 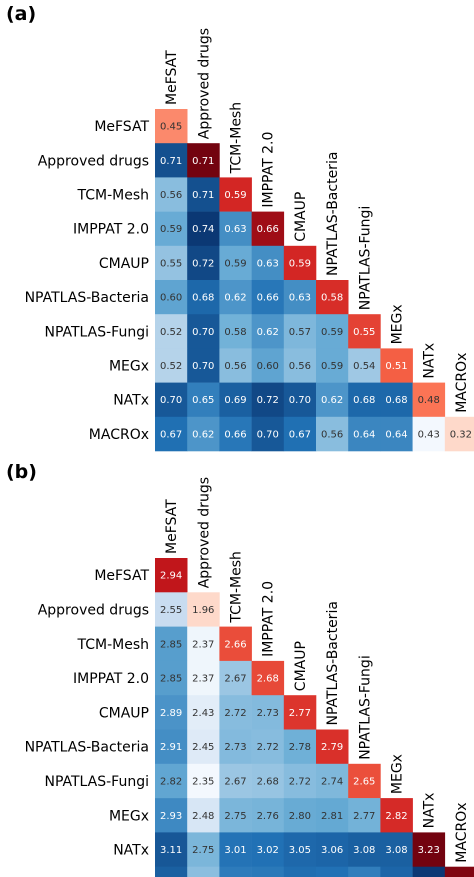 What do you see at coordinates (235, 400) in the screenshot?
I see `cell-value: 0.69` at bounding box center [235, 400].